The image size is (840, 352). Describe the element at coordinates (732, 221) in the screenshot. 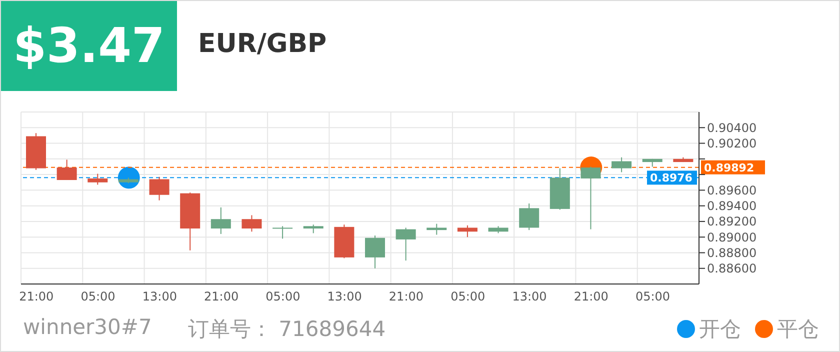

I see `y-tick-label: 0.89200` at that location.